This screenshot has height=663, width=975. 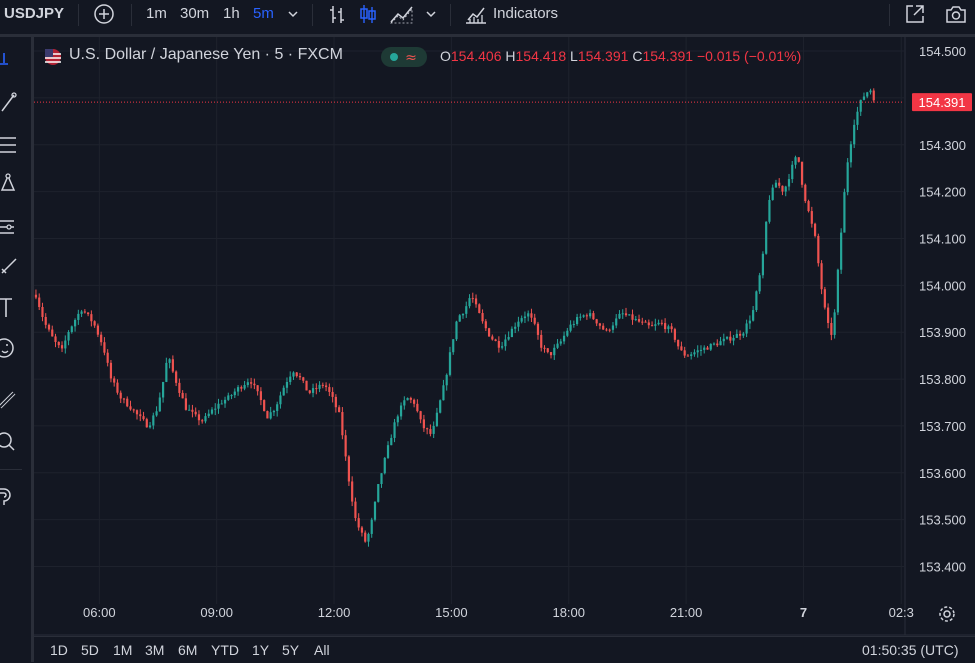 I want to click on interval-1h: 1h, so click(x=231, y=13).